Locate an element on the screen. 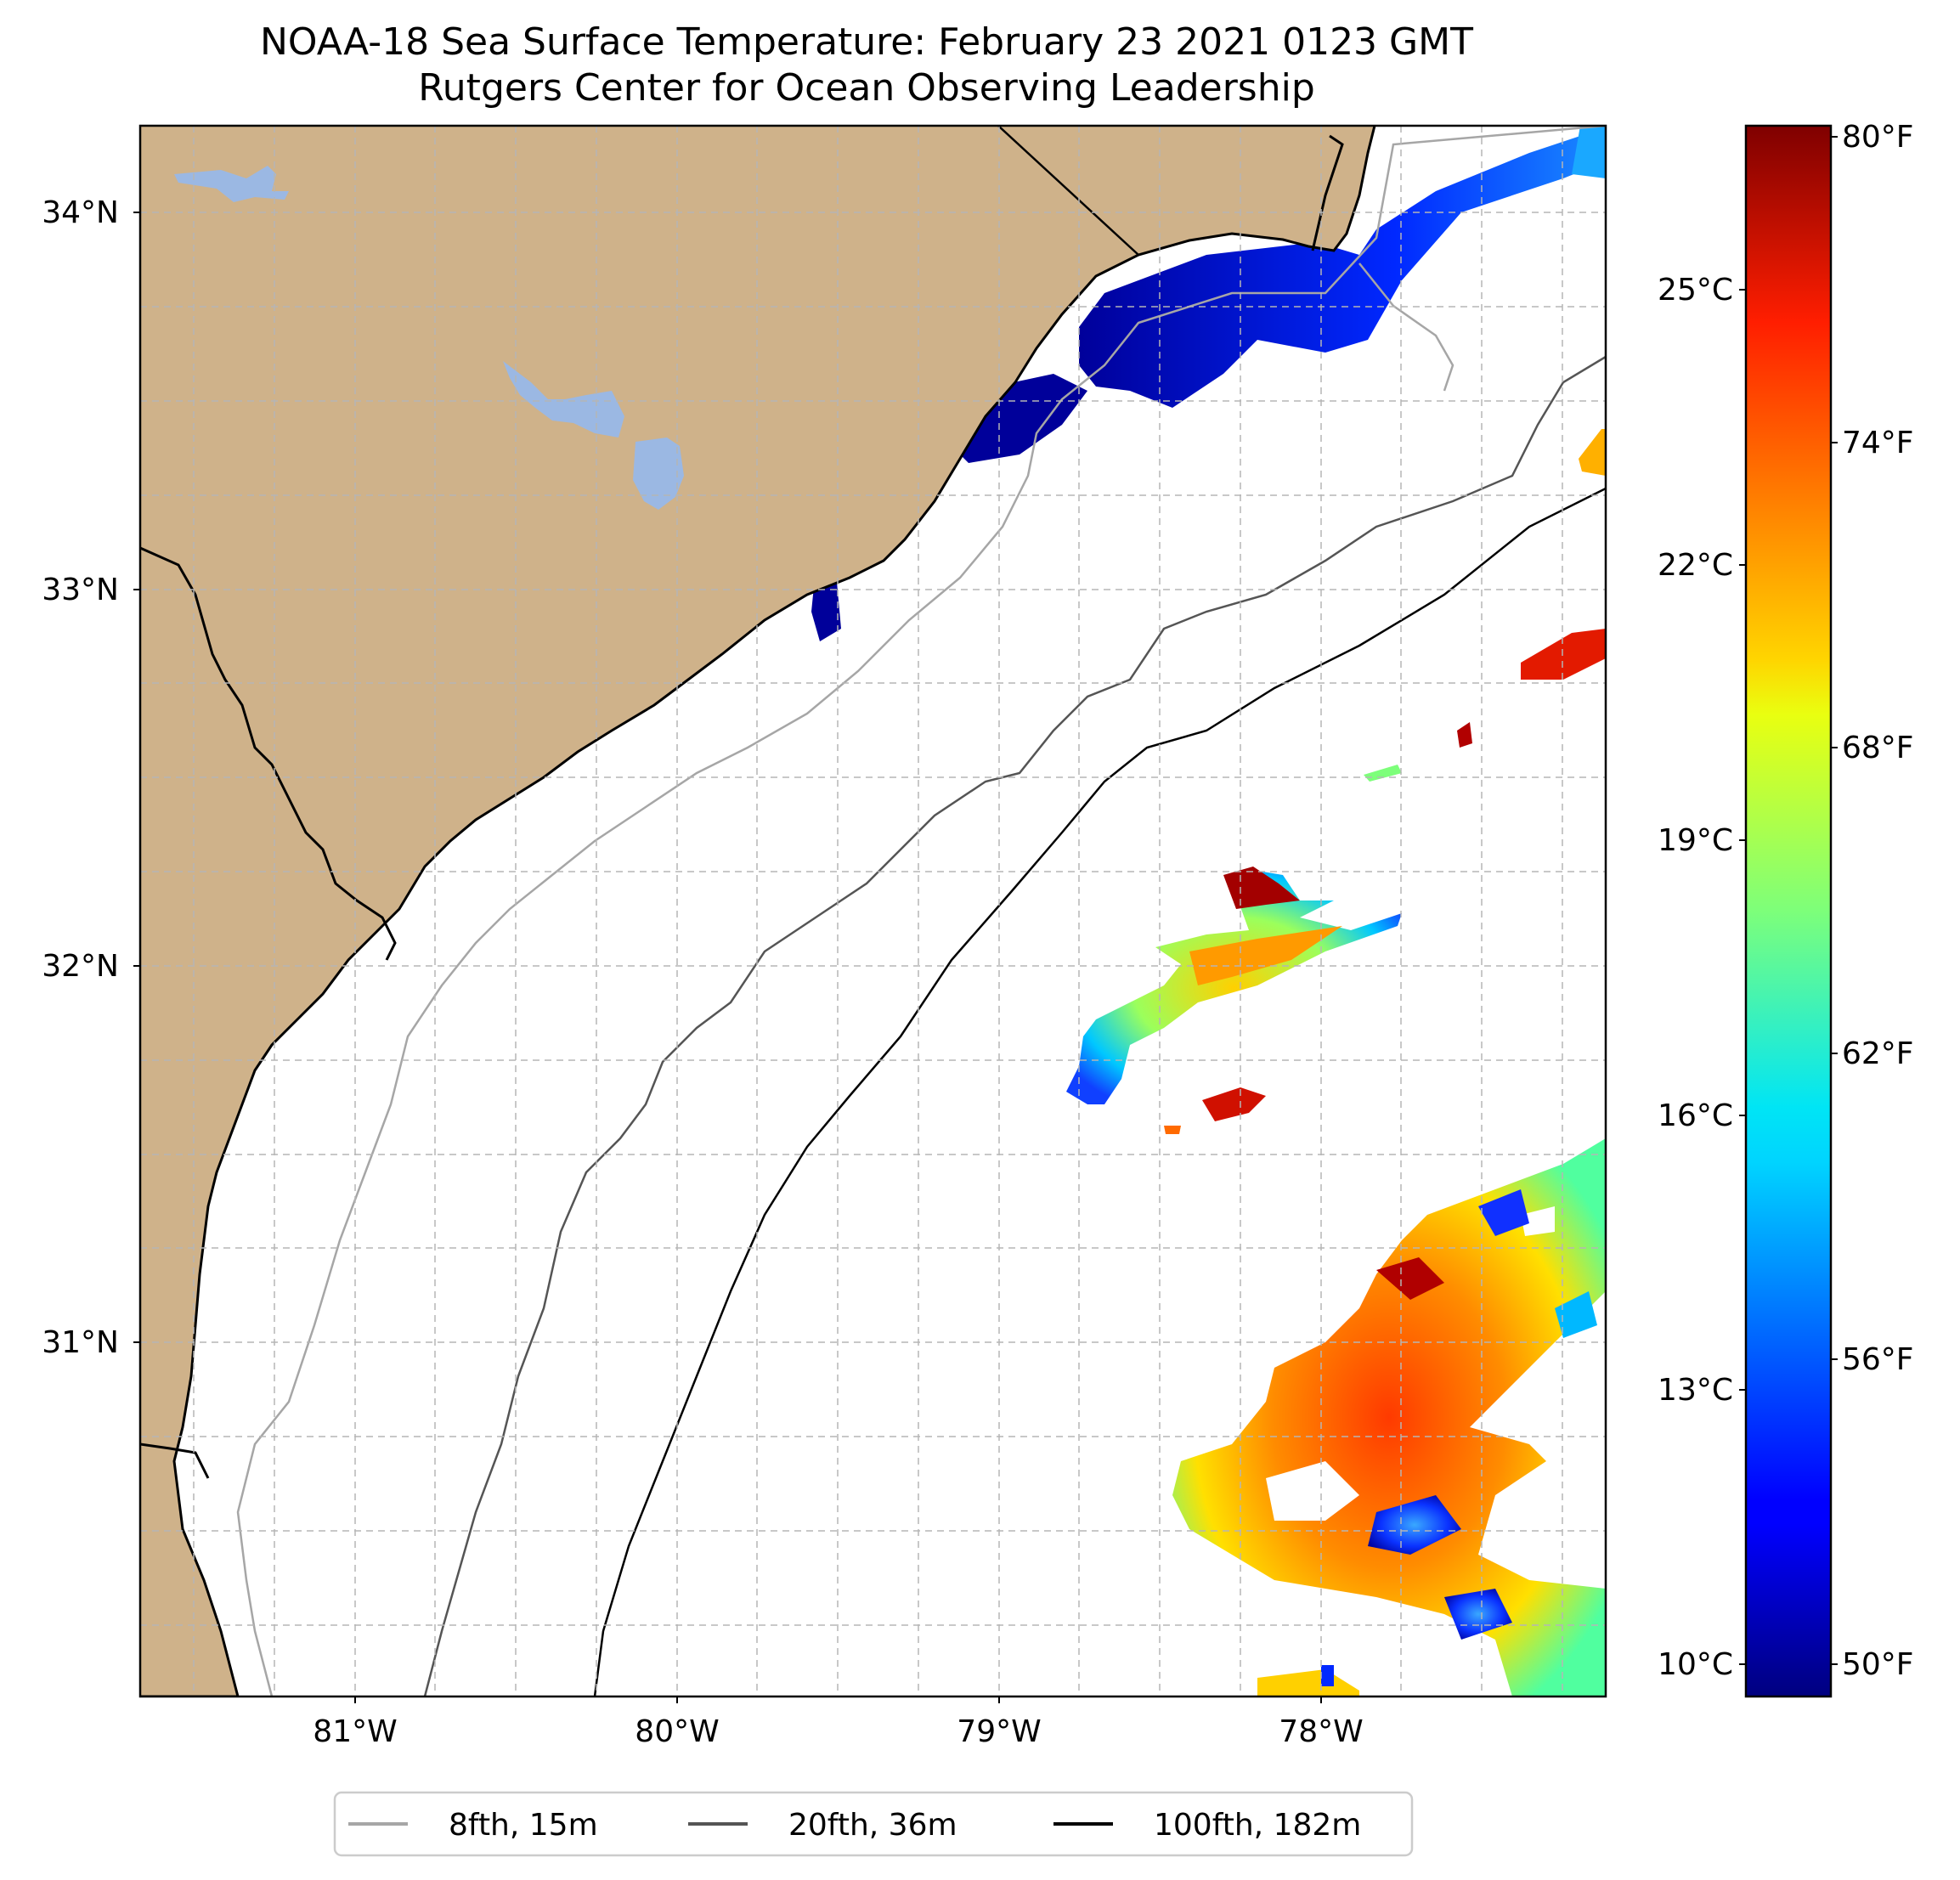  state-border-line is located at coordinates (1068, 191).